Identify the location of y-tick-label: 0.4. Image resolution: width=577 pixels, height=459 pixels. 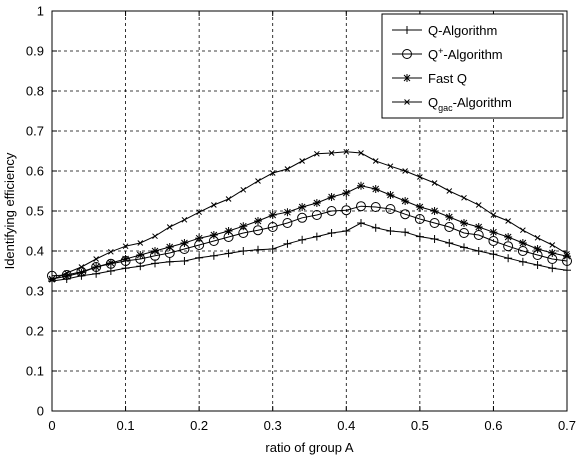
(35, 251).